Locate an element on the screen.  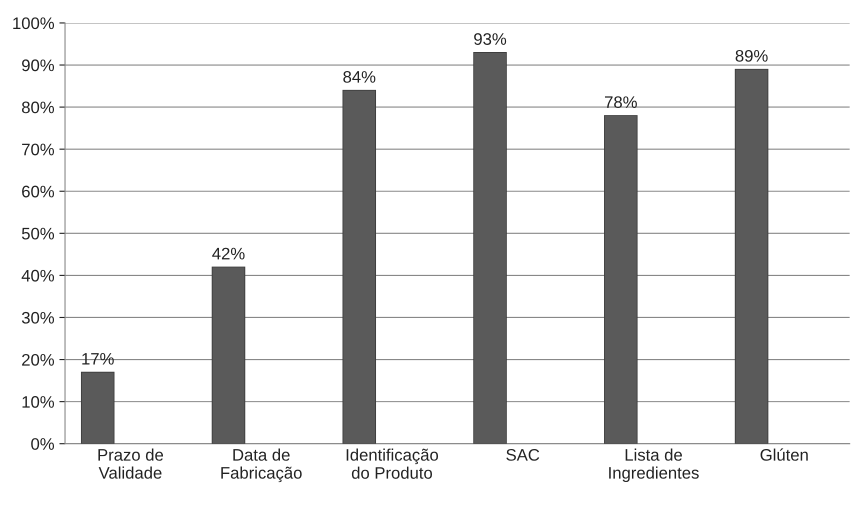
y-tick-label: 10% is located at coordinates (38, 402).